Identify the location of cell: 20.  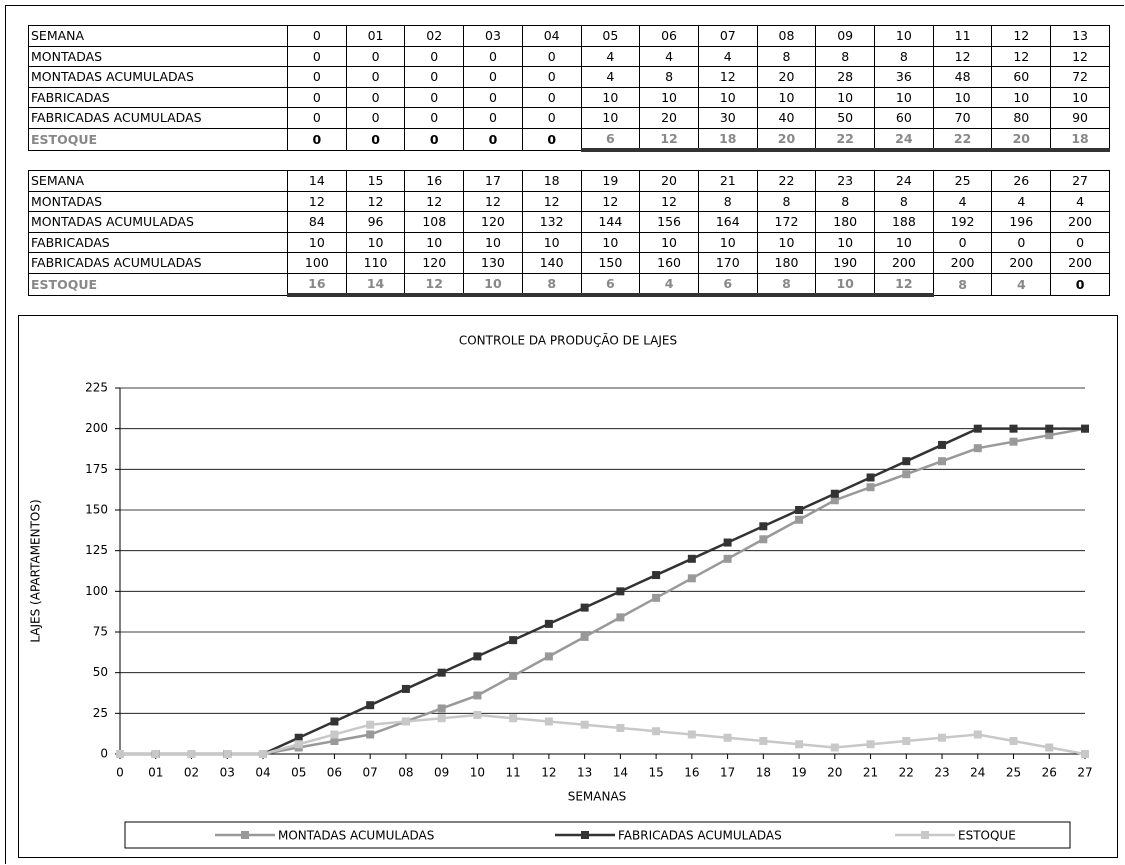
(669, 181).